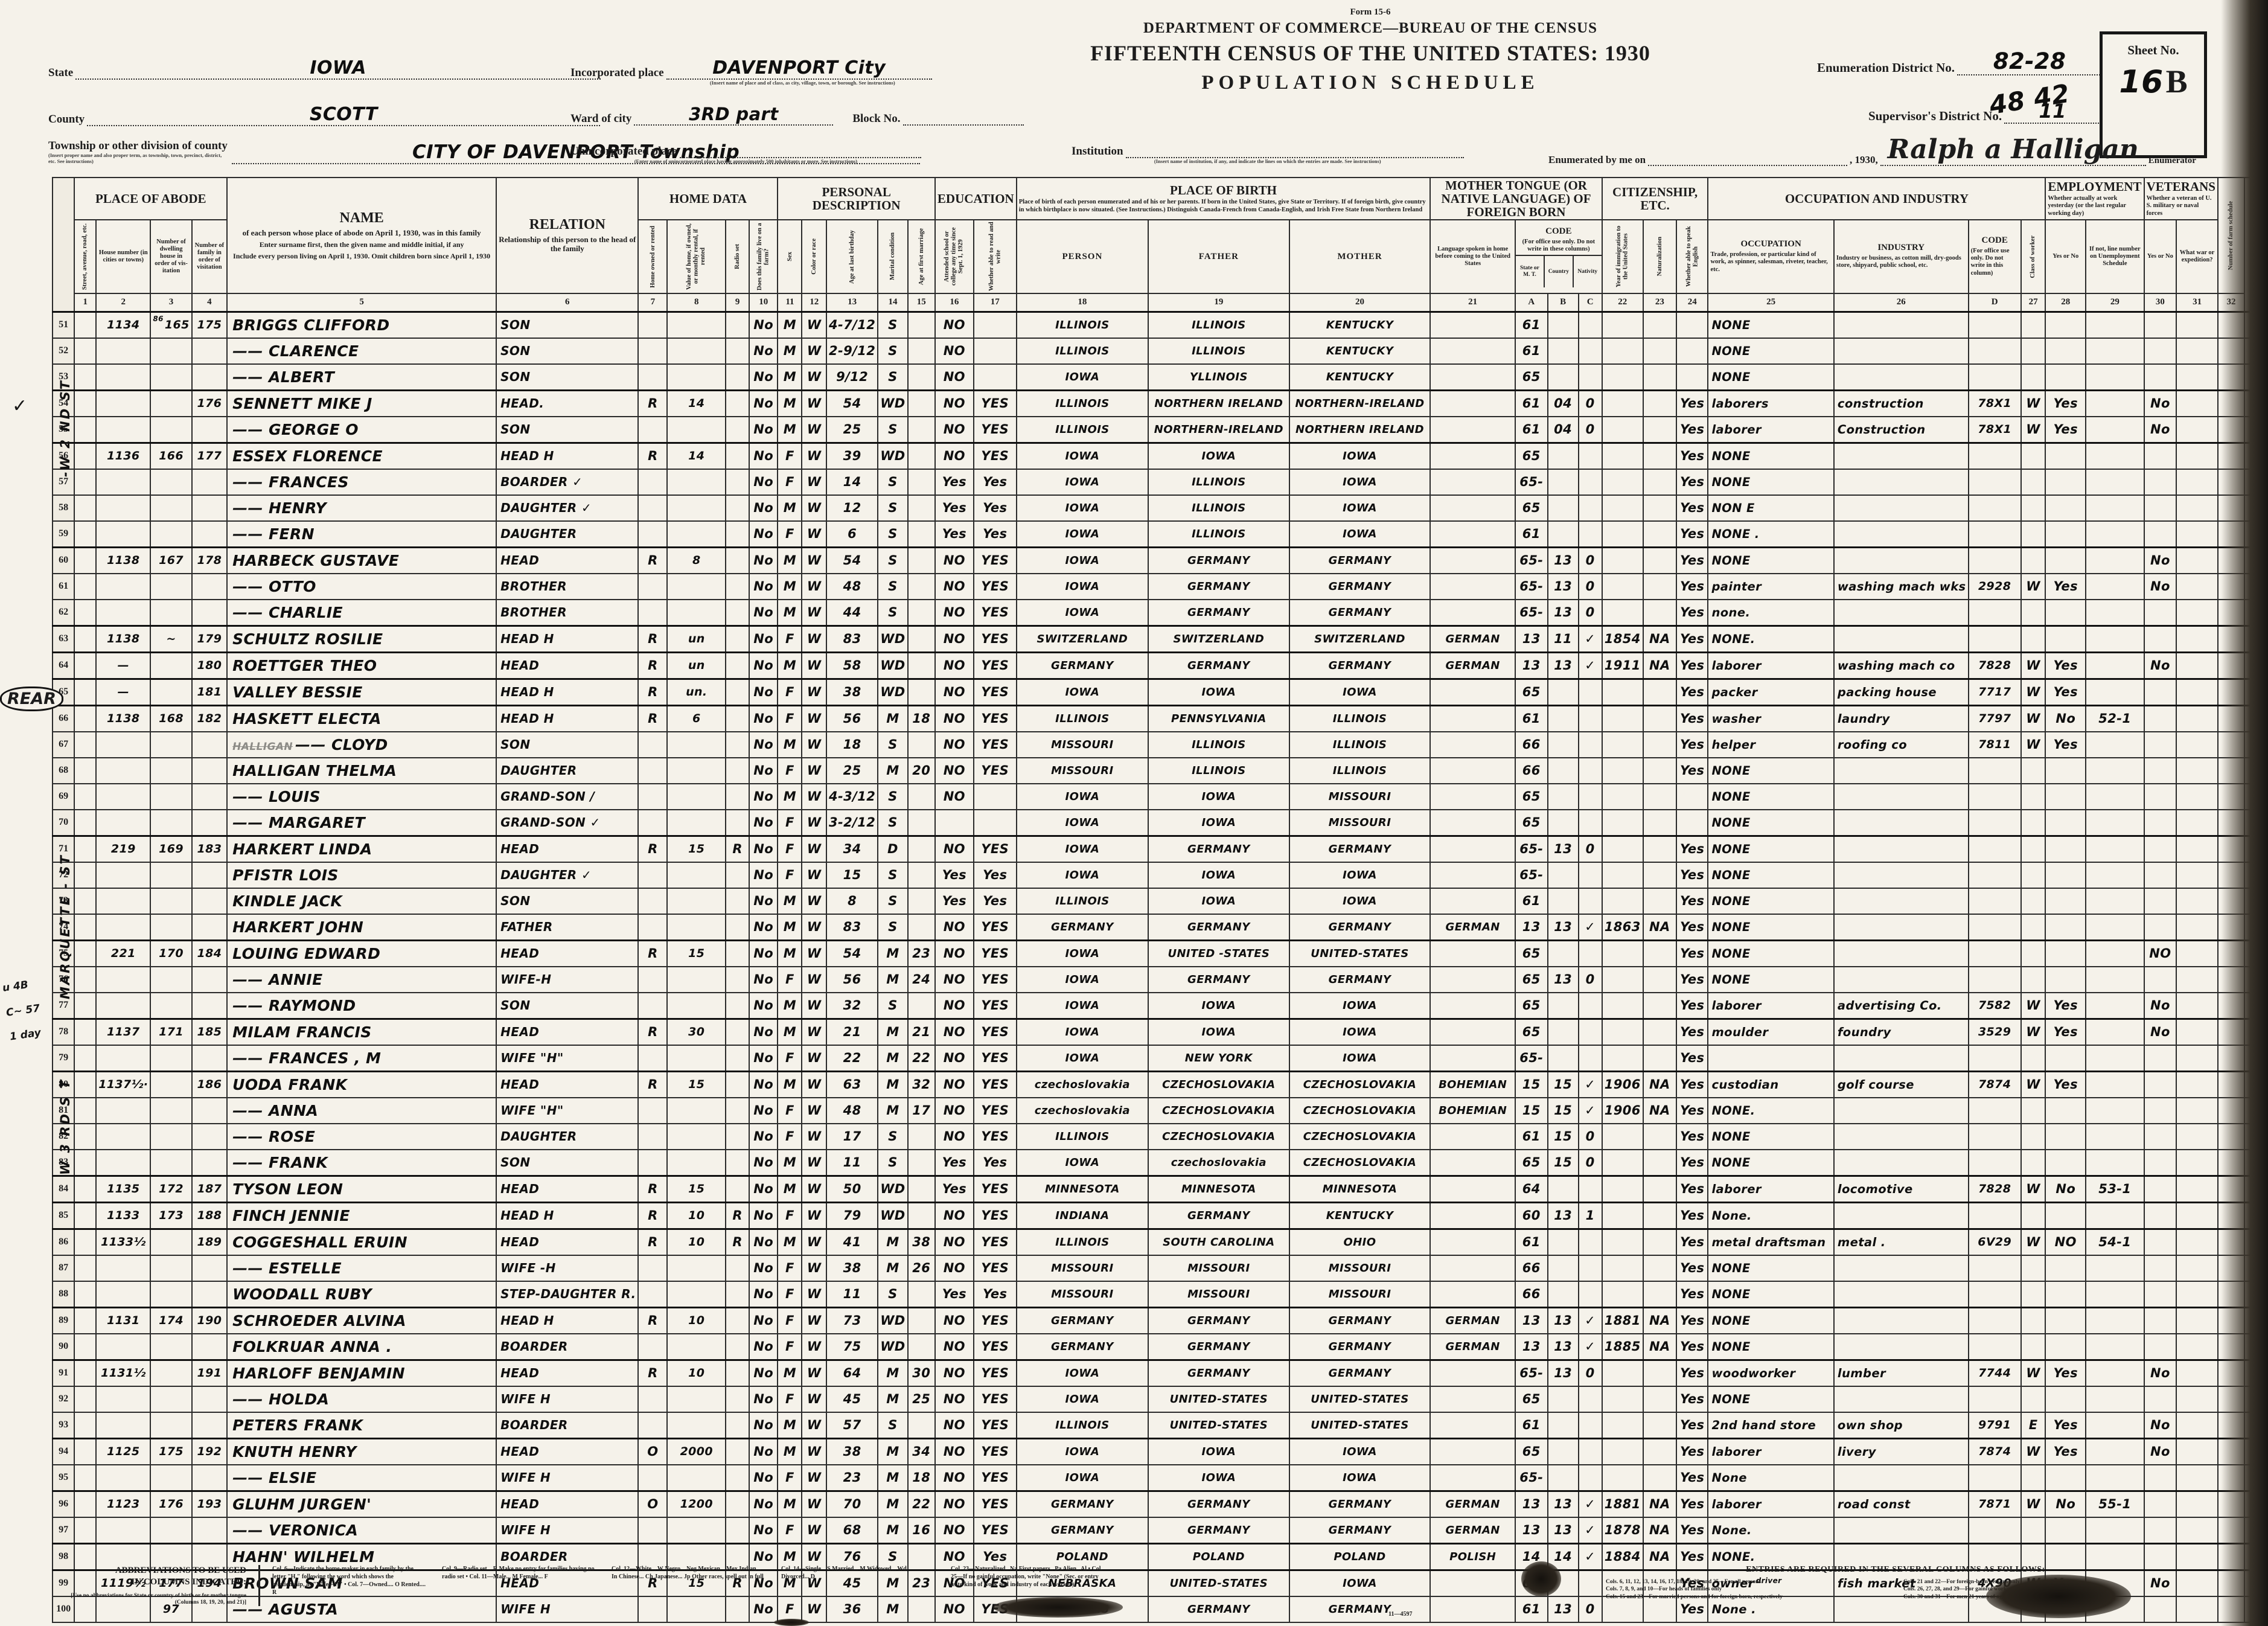 The width and height of the screenshot is (2268, 1626). Describe the element at coordinates (2160, 1005) in the screenshot. I see `cell-vet: No` at that location.